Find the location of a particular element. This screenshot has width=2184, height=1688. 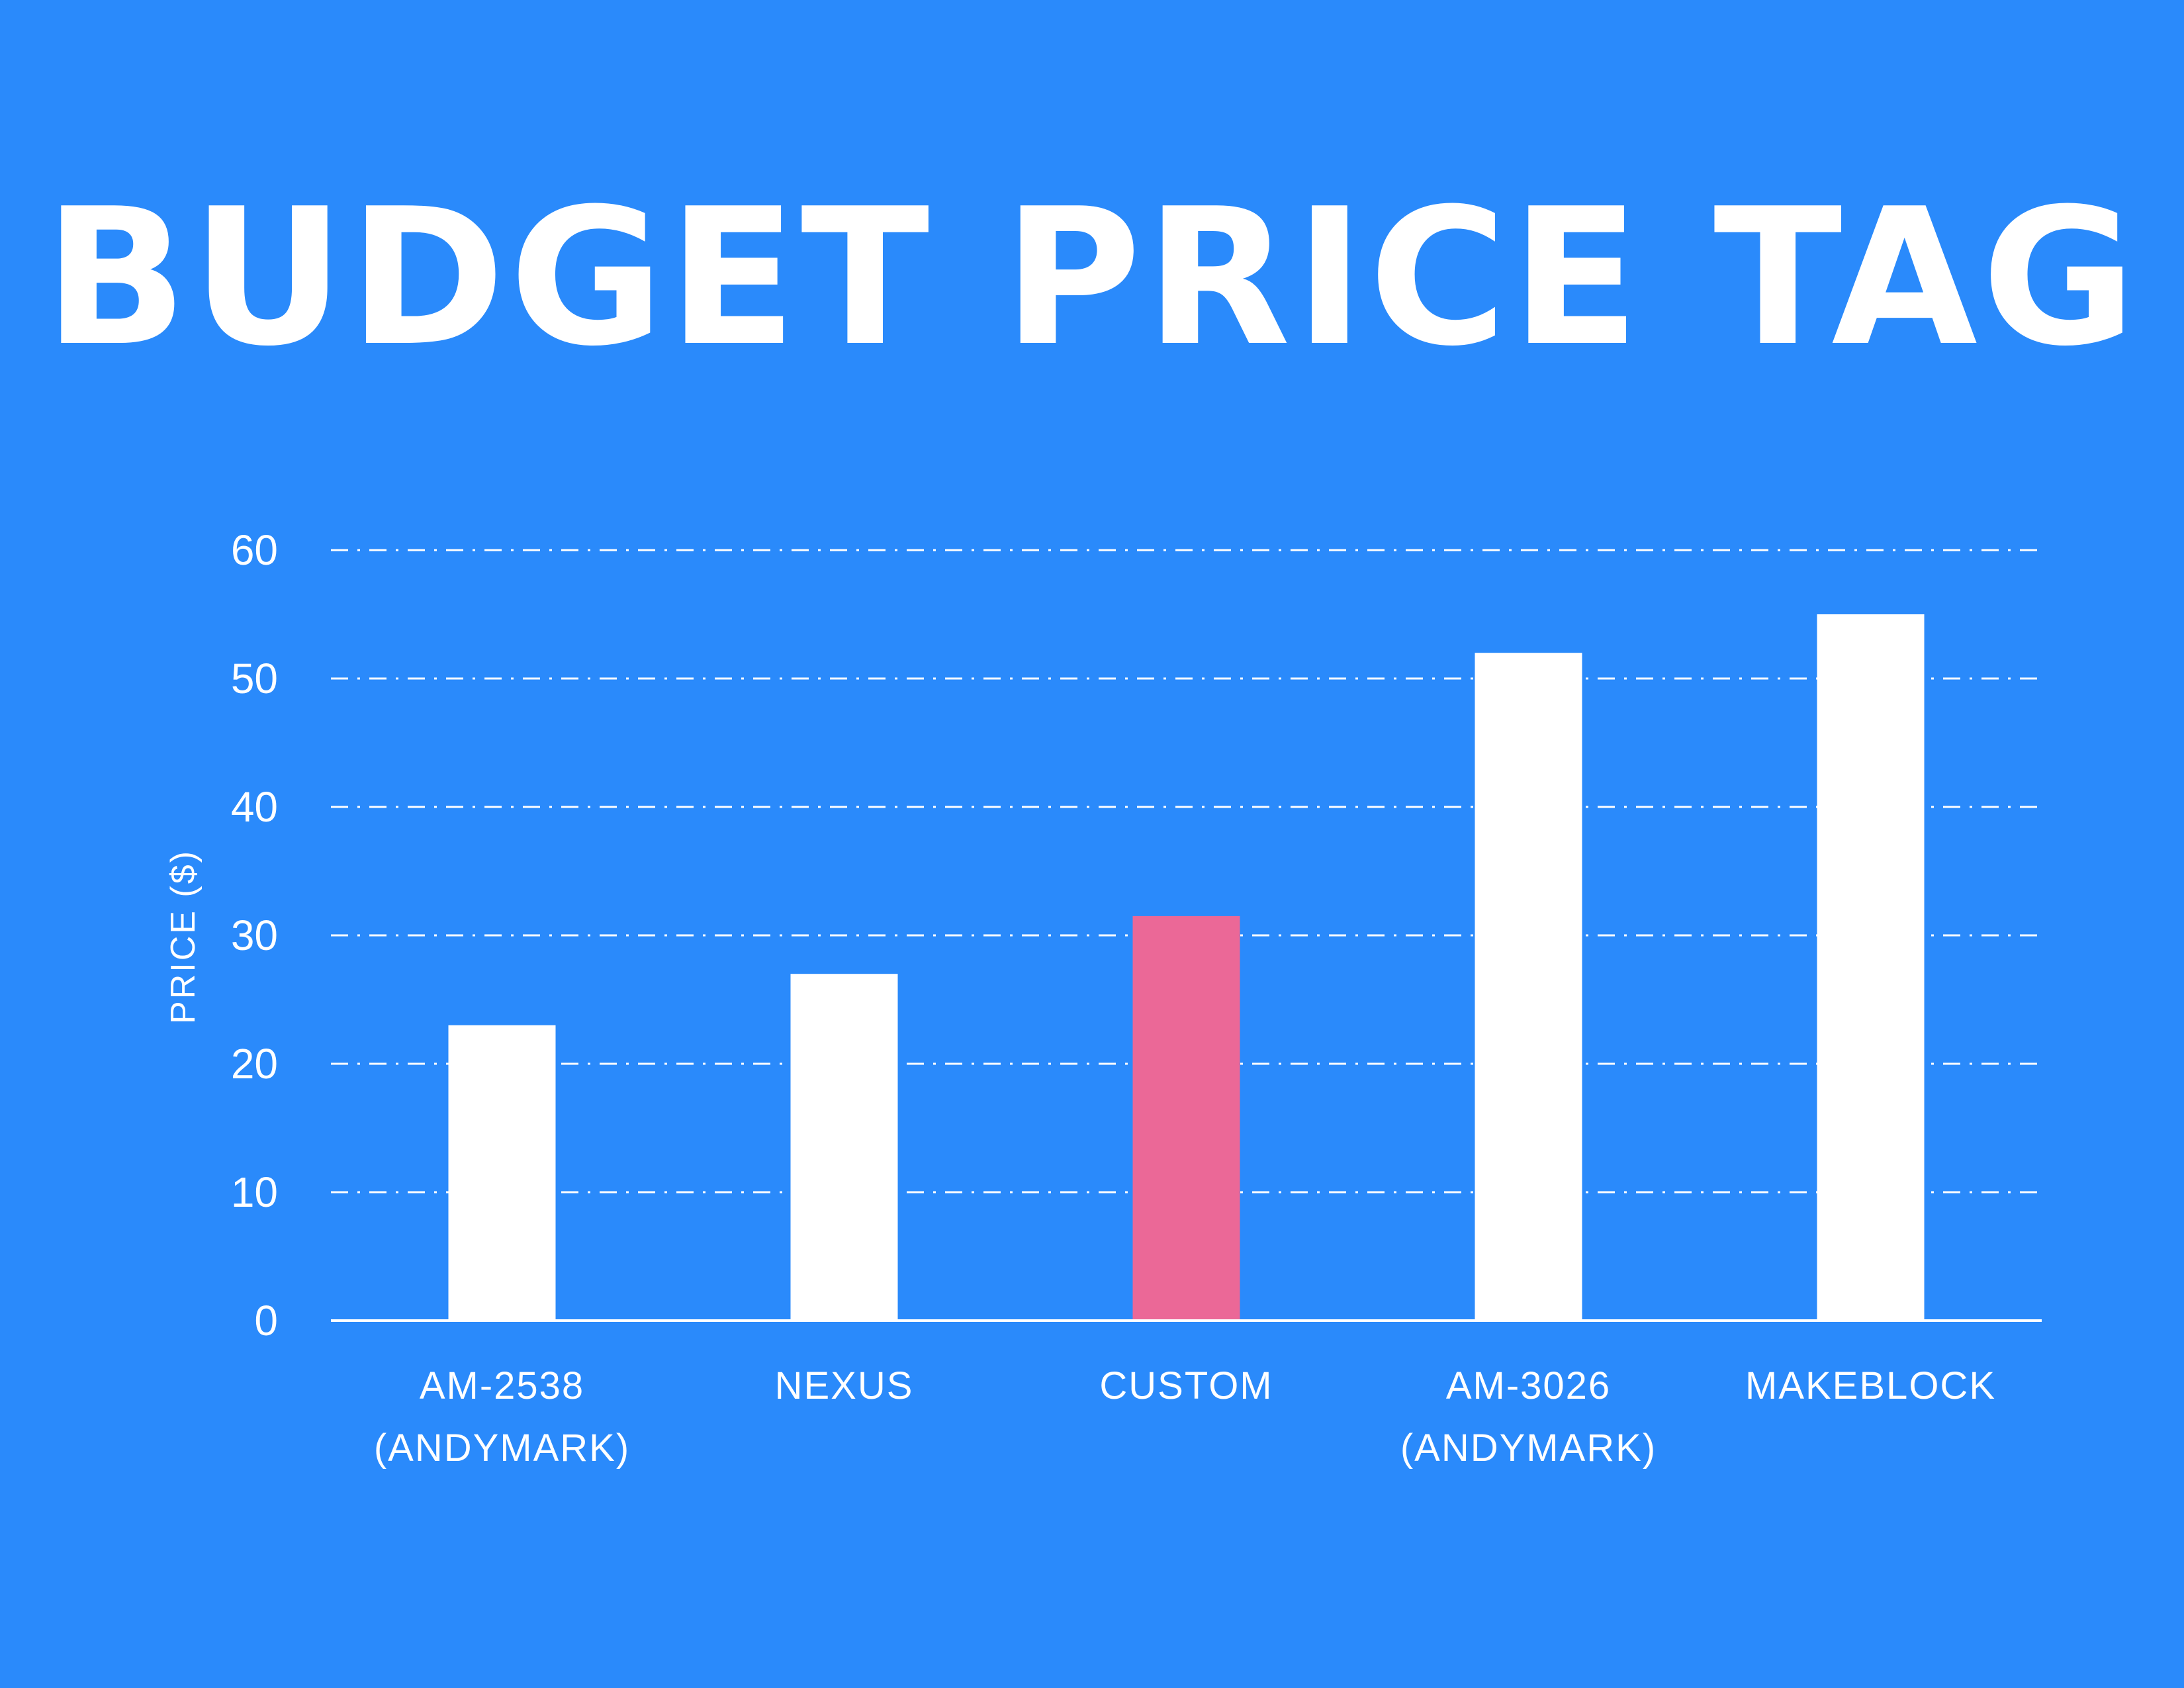

bar-nexus is located at coordinates (844, 1147).